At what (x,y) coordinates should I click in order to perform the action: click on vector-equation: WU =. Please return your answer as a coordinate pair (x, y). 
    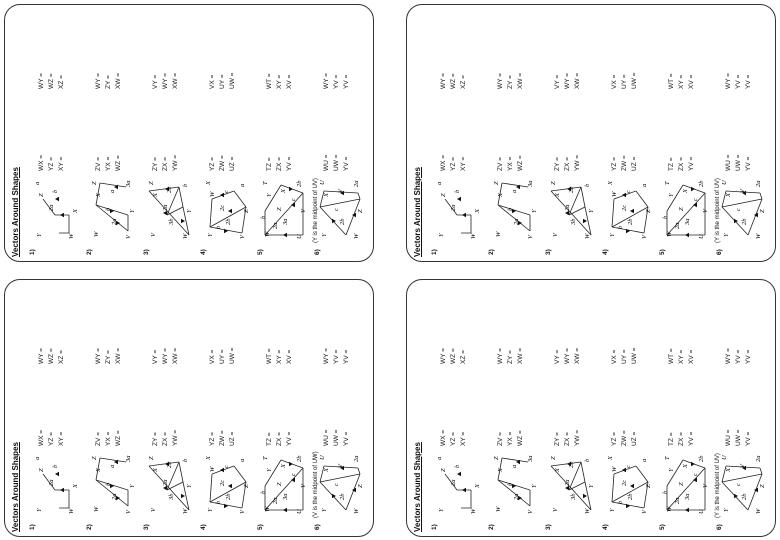
    Looking at the image, I should click on (728, 437).